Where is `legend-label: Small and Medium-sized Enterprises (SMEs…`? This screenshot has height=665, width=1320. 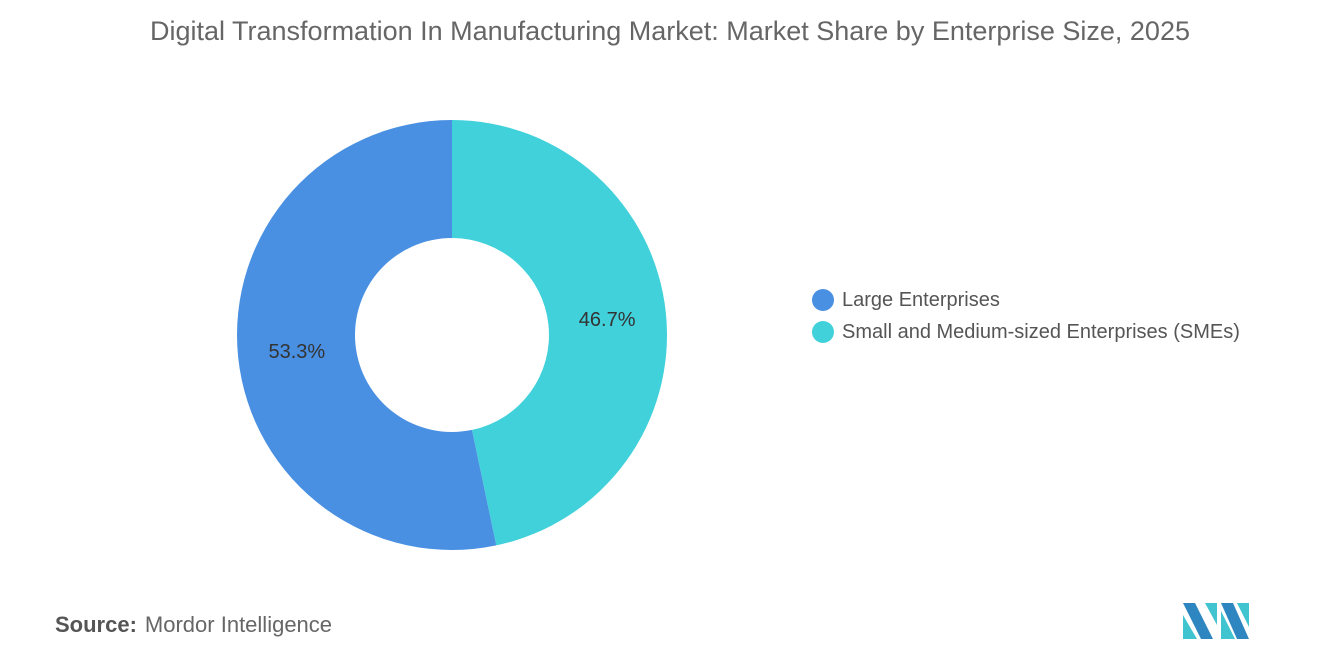
legend-label: Small and Medium-sized Enterprises (SMEs… is located at coordinates (1041, 331).